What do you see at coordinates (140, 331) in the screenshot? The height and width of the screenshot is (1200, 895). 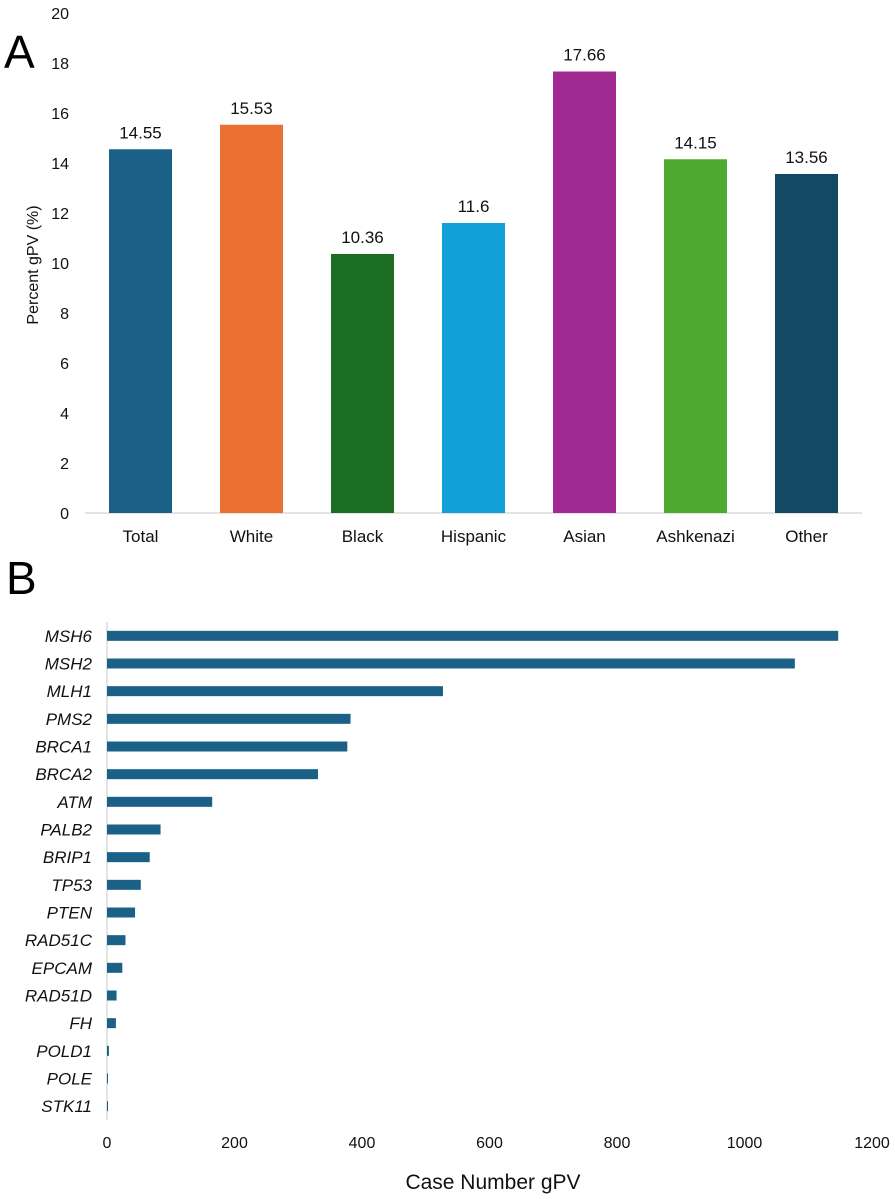 I see `chart-a-bar-total` at bounding box center [140, 331].